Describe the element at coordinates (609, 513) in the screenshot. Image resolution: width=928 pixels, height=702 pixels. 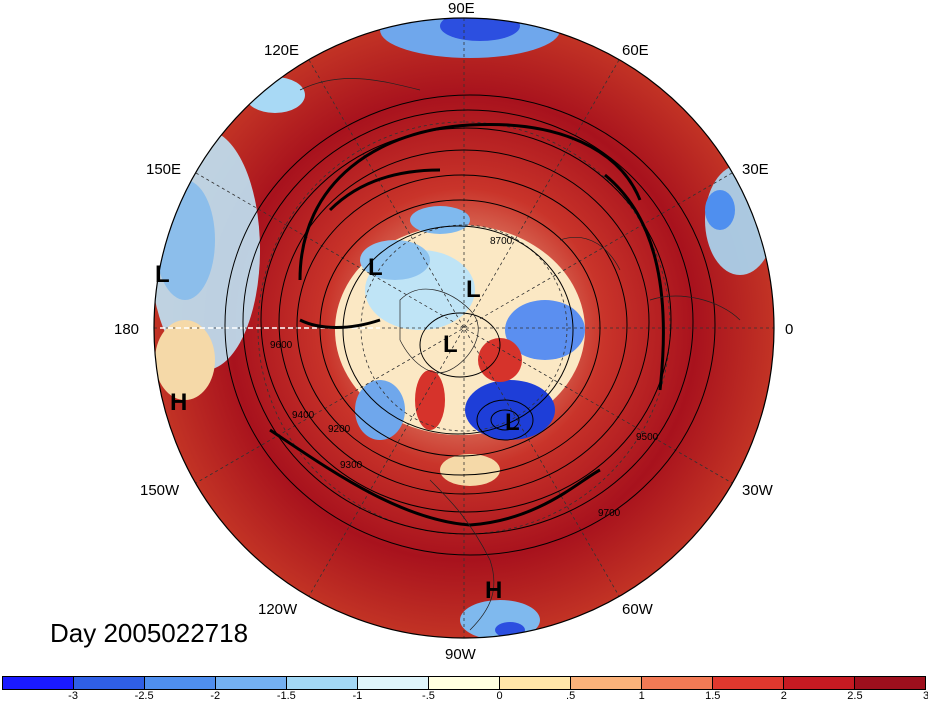
I see `contour-label: 9700` at that location.